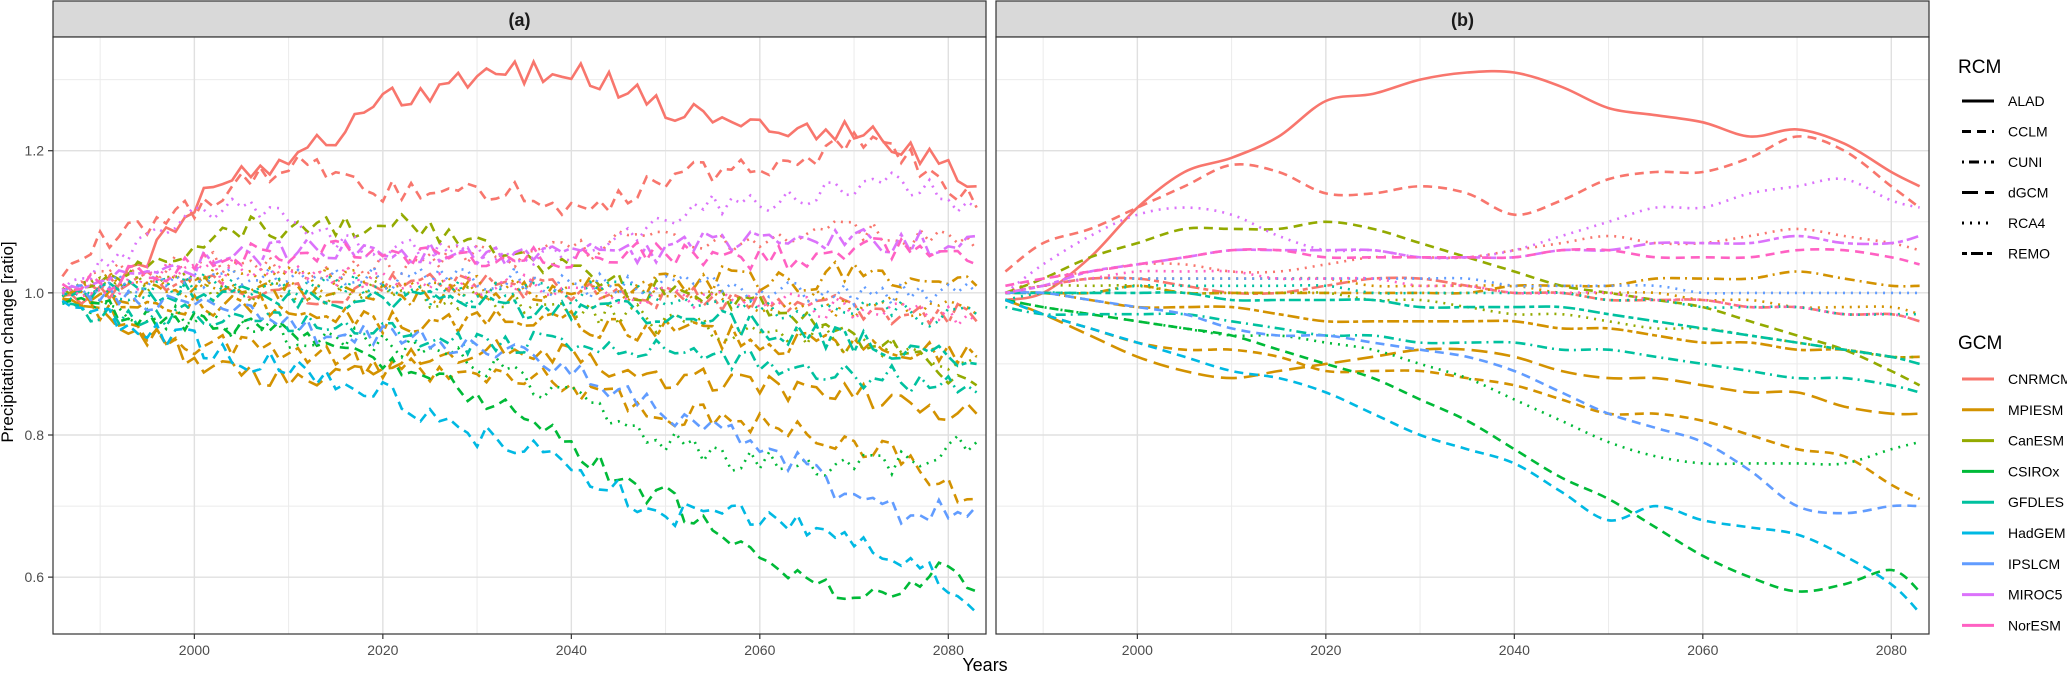 The height and width of the screenshot is (682, 2067). What do you see at coordinates (2036, 502) in the screenshot?
I see `legend-gcm-label: GFDLES` at bounding box center [2036, 502].